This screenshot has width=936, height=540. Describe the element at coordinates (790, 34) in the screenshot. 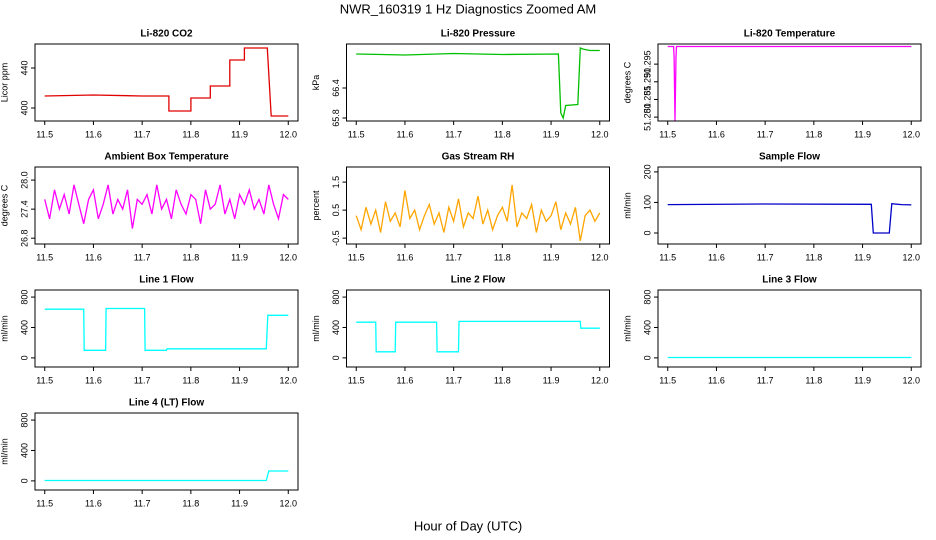

I see `panel-title: Li-820 Temperature` at that location.